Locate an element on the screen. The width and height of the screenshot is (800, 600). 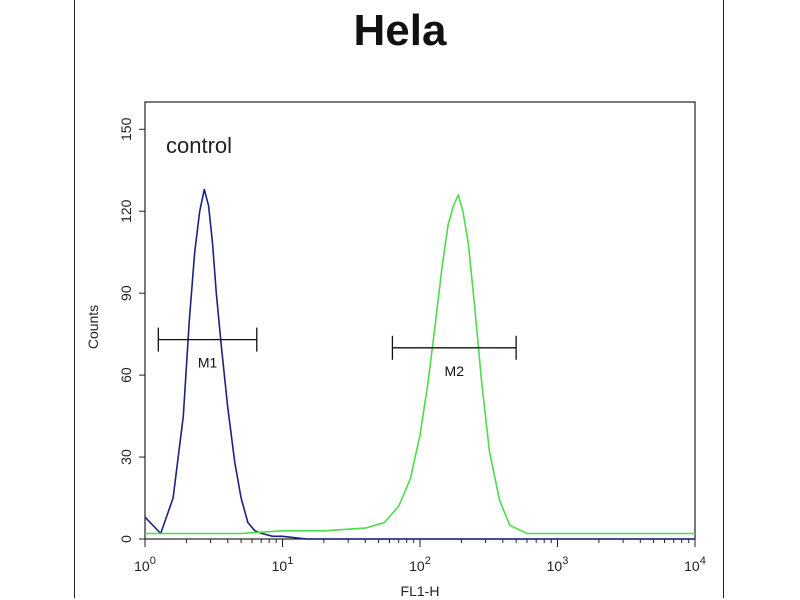
x-tick-label-0: 10⁰ is located at coordinates (145, 564).